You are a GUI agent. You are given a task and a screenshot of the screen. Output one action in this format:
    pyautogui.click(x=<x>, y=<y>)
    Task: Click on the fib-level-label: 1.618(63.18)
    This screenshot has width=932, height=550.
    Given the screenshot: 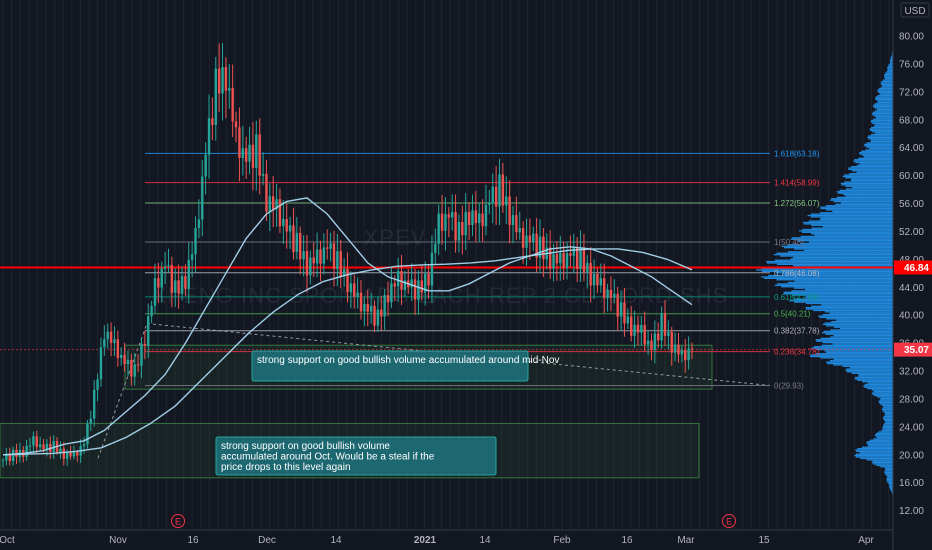 What is the action you would take?
    pyautogui.click(x=797, y=153)
    